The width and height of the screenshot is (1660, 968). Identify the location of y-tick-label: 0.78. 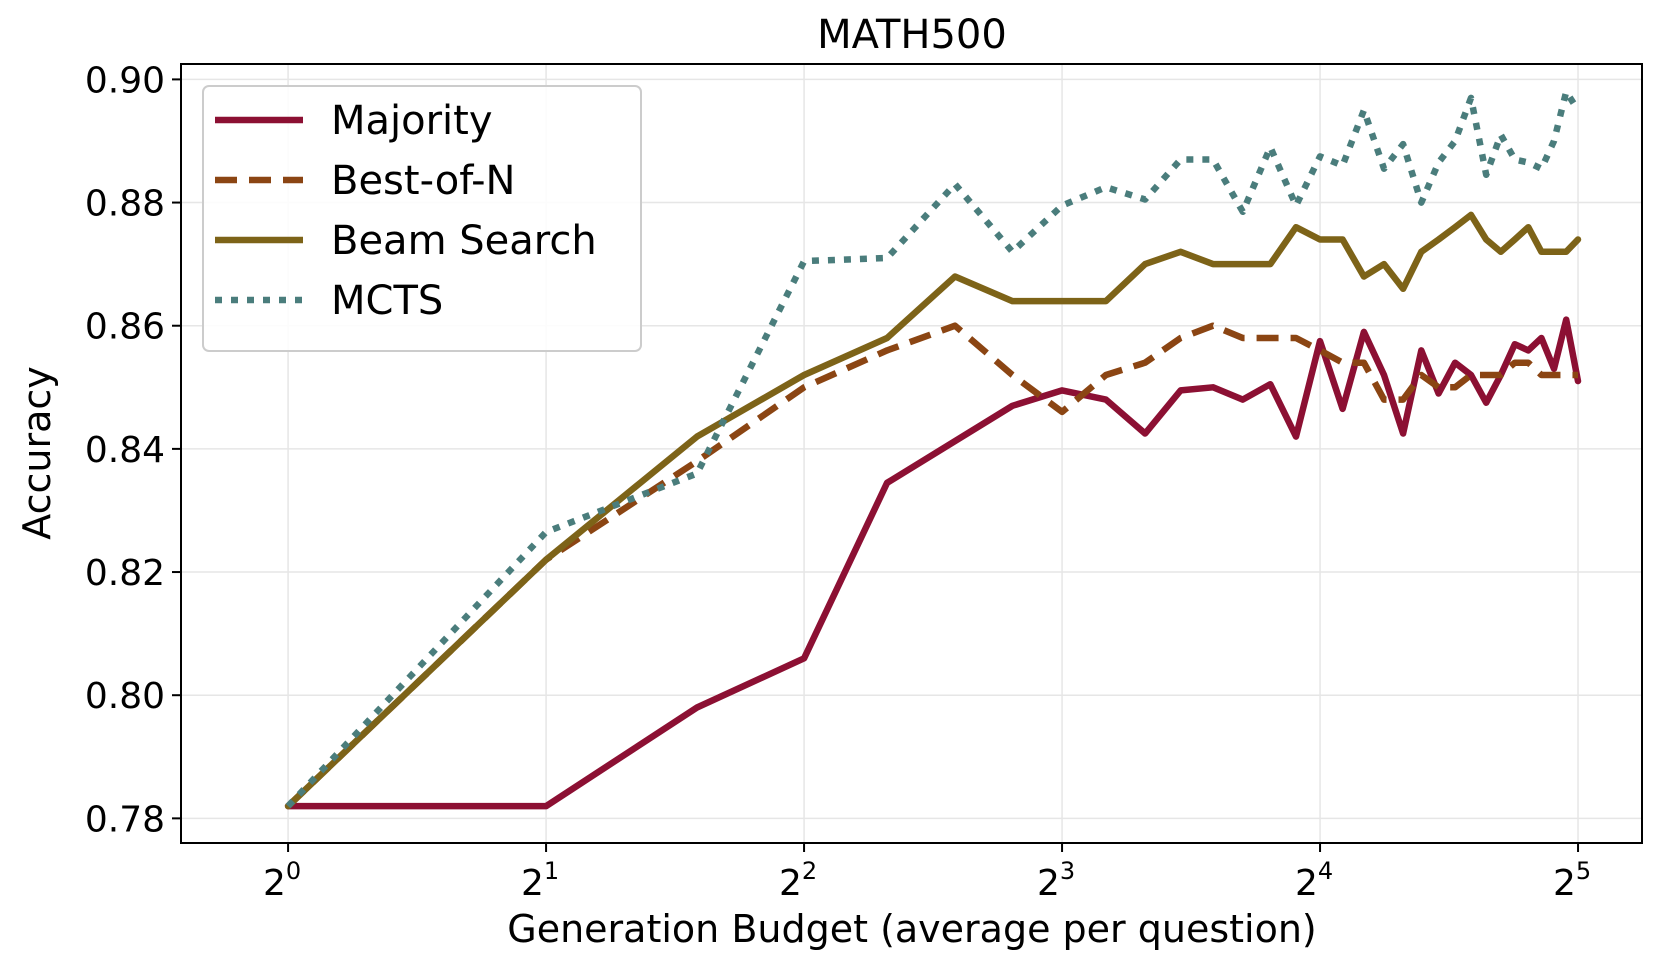
(125, 819).